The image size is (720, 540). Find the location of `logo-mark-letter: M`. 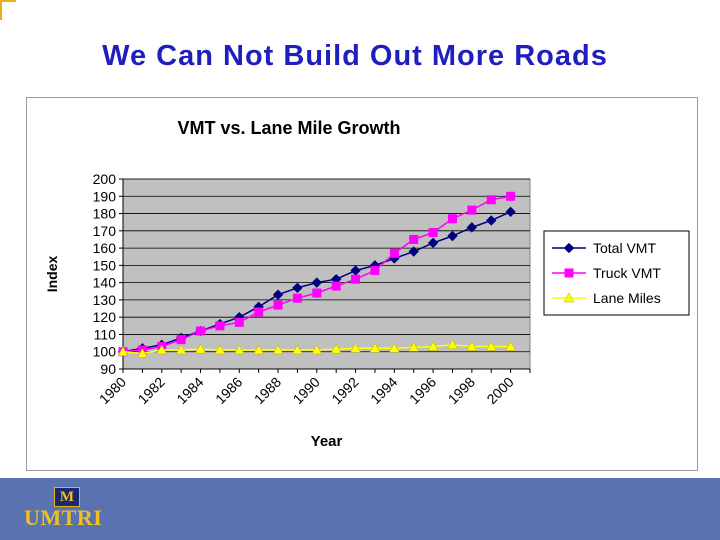

logo-mark-letter: M is located at coordinates (67, 497).